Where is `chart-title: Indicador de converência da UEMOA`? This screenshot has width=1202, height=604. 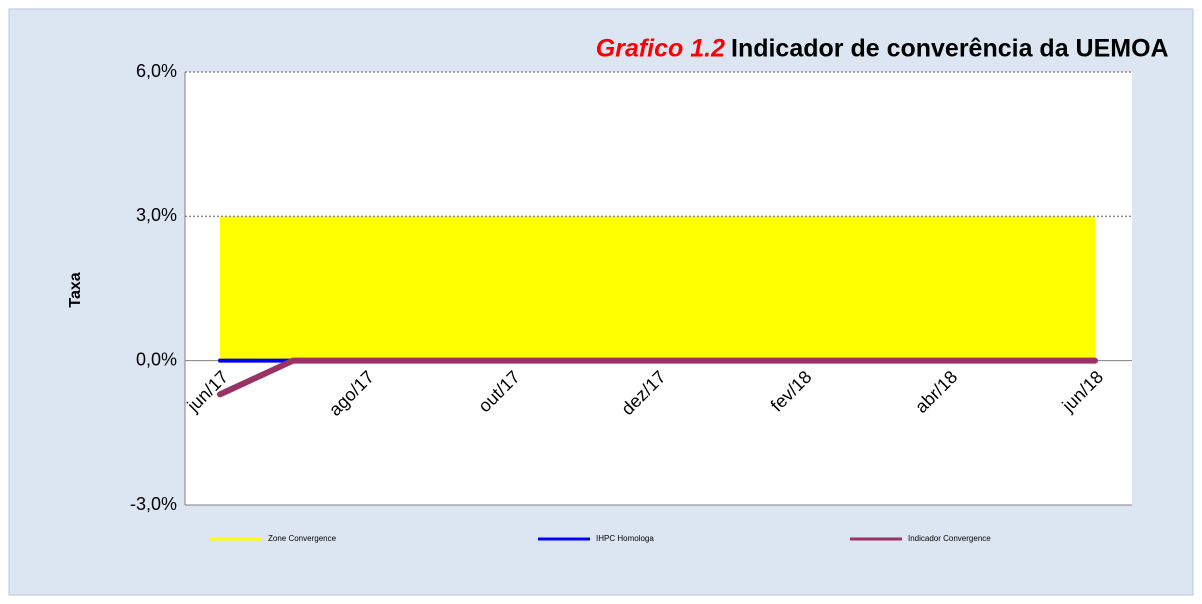 chart-title: Indicador de converência da UEMOA is located at coordinates (950, 49).